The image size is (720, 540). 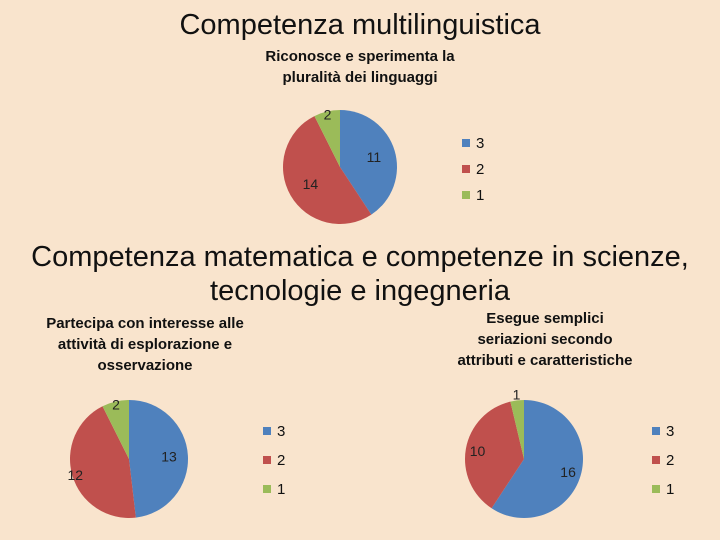 What do you see at coordinates (169, 457) in the screenshot?
I see `pie-data-label: 13` at bounding box center [169, 457].